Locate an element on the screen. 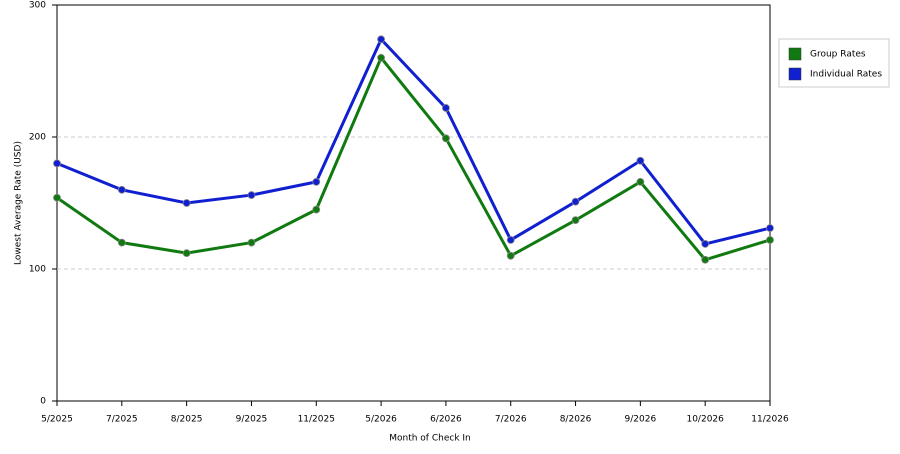  y-tick-label: 300 is located at coordinates (37, 6).